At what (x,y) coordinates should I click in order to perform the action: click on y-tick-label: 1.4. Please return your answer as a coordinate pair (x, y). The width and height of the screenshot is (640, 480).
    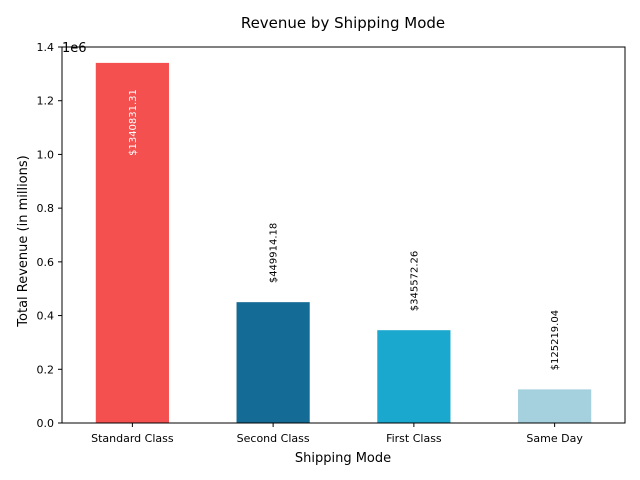
    Looking at the image, I should click on (46, 47).